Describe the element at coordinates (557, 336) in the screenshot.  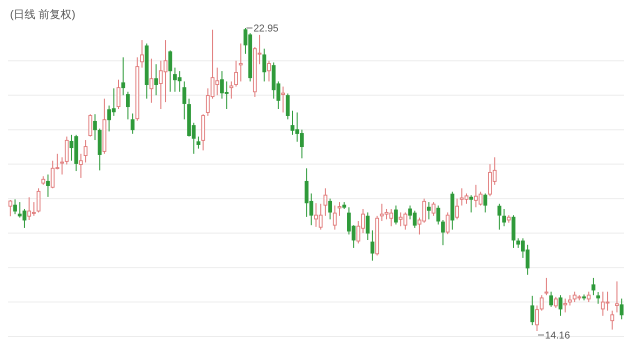
I see `annotation: 14.16` at that location.